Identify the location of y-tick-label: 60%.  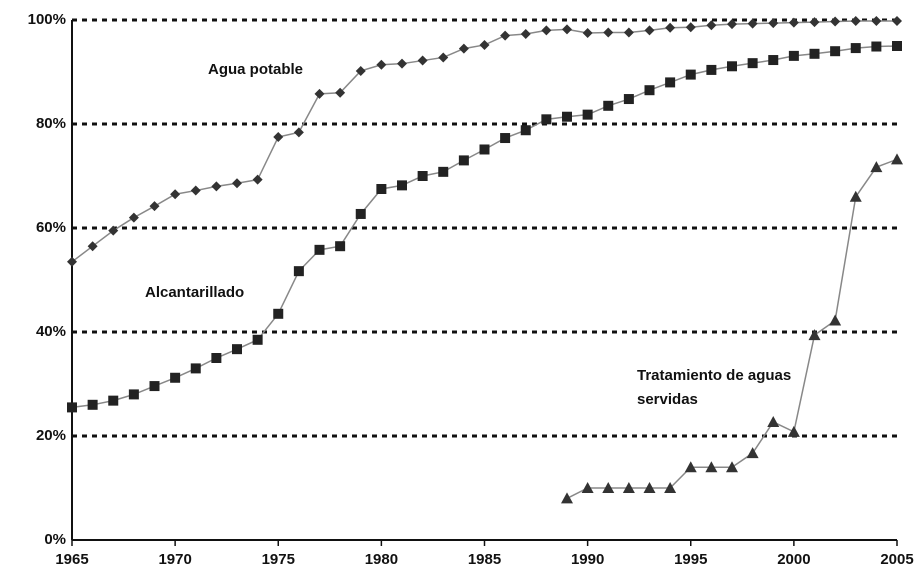
(51, 227).